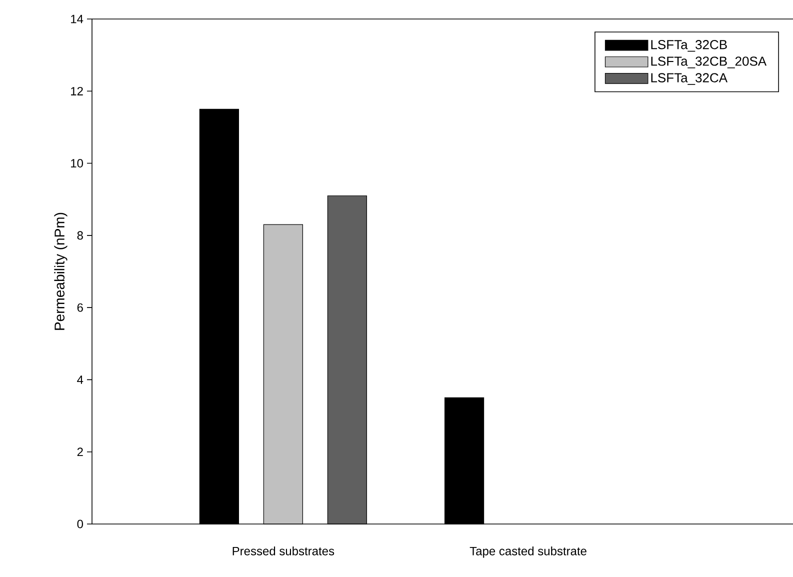 This screenshot has width=793, height=577. Describe the element at coordinates (80, 452) in the screenshot. I see `y-tick-label: 2` at that location.